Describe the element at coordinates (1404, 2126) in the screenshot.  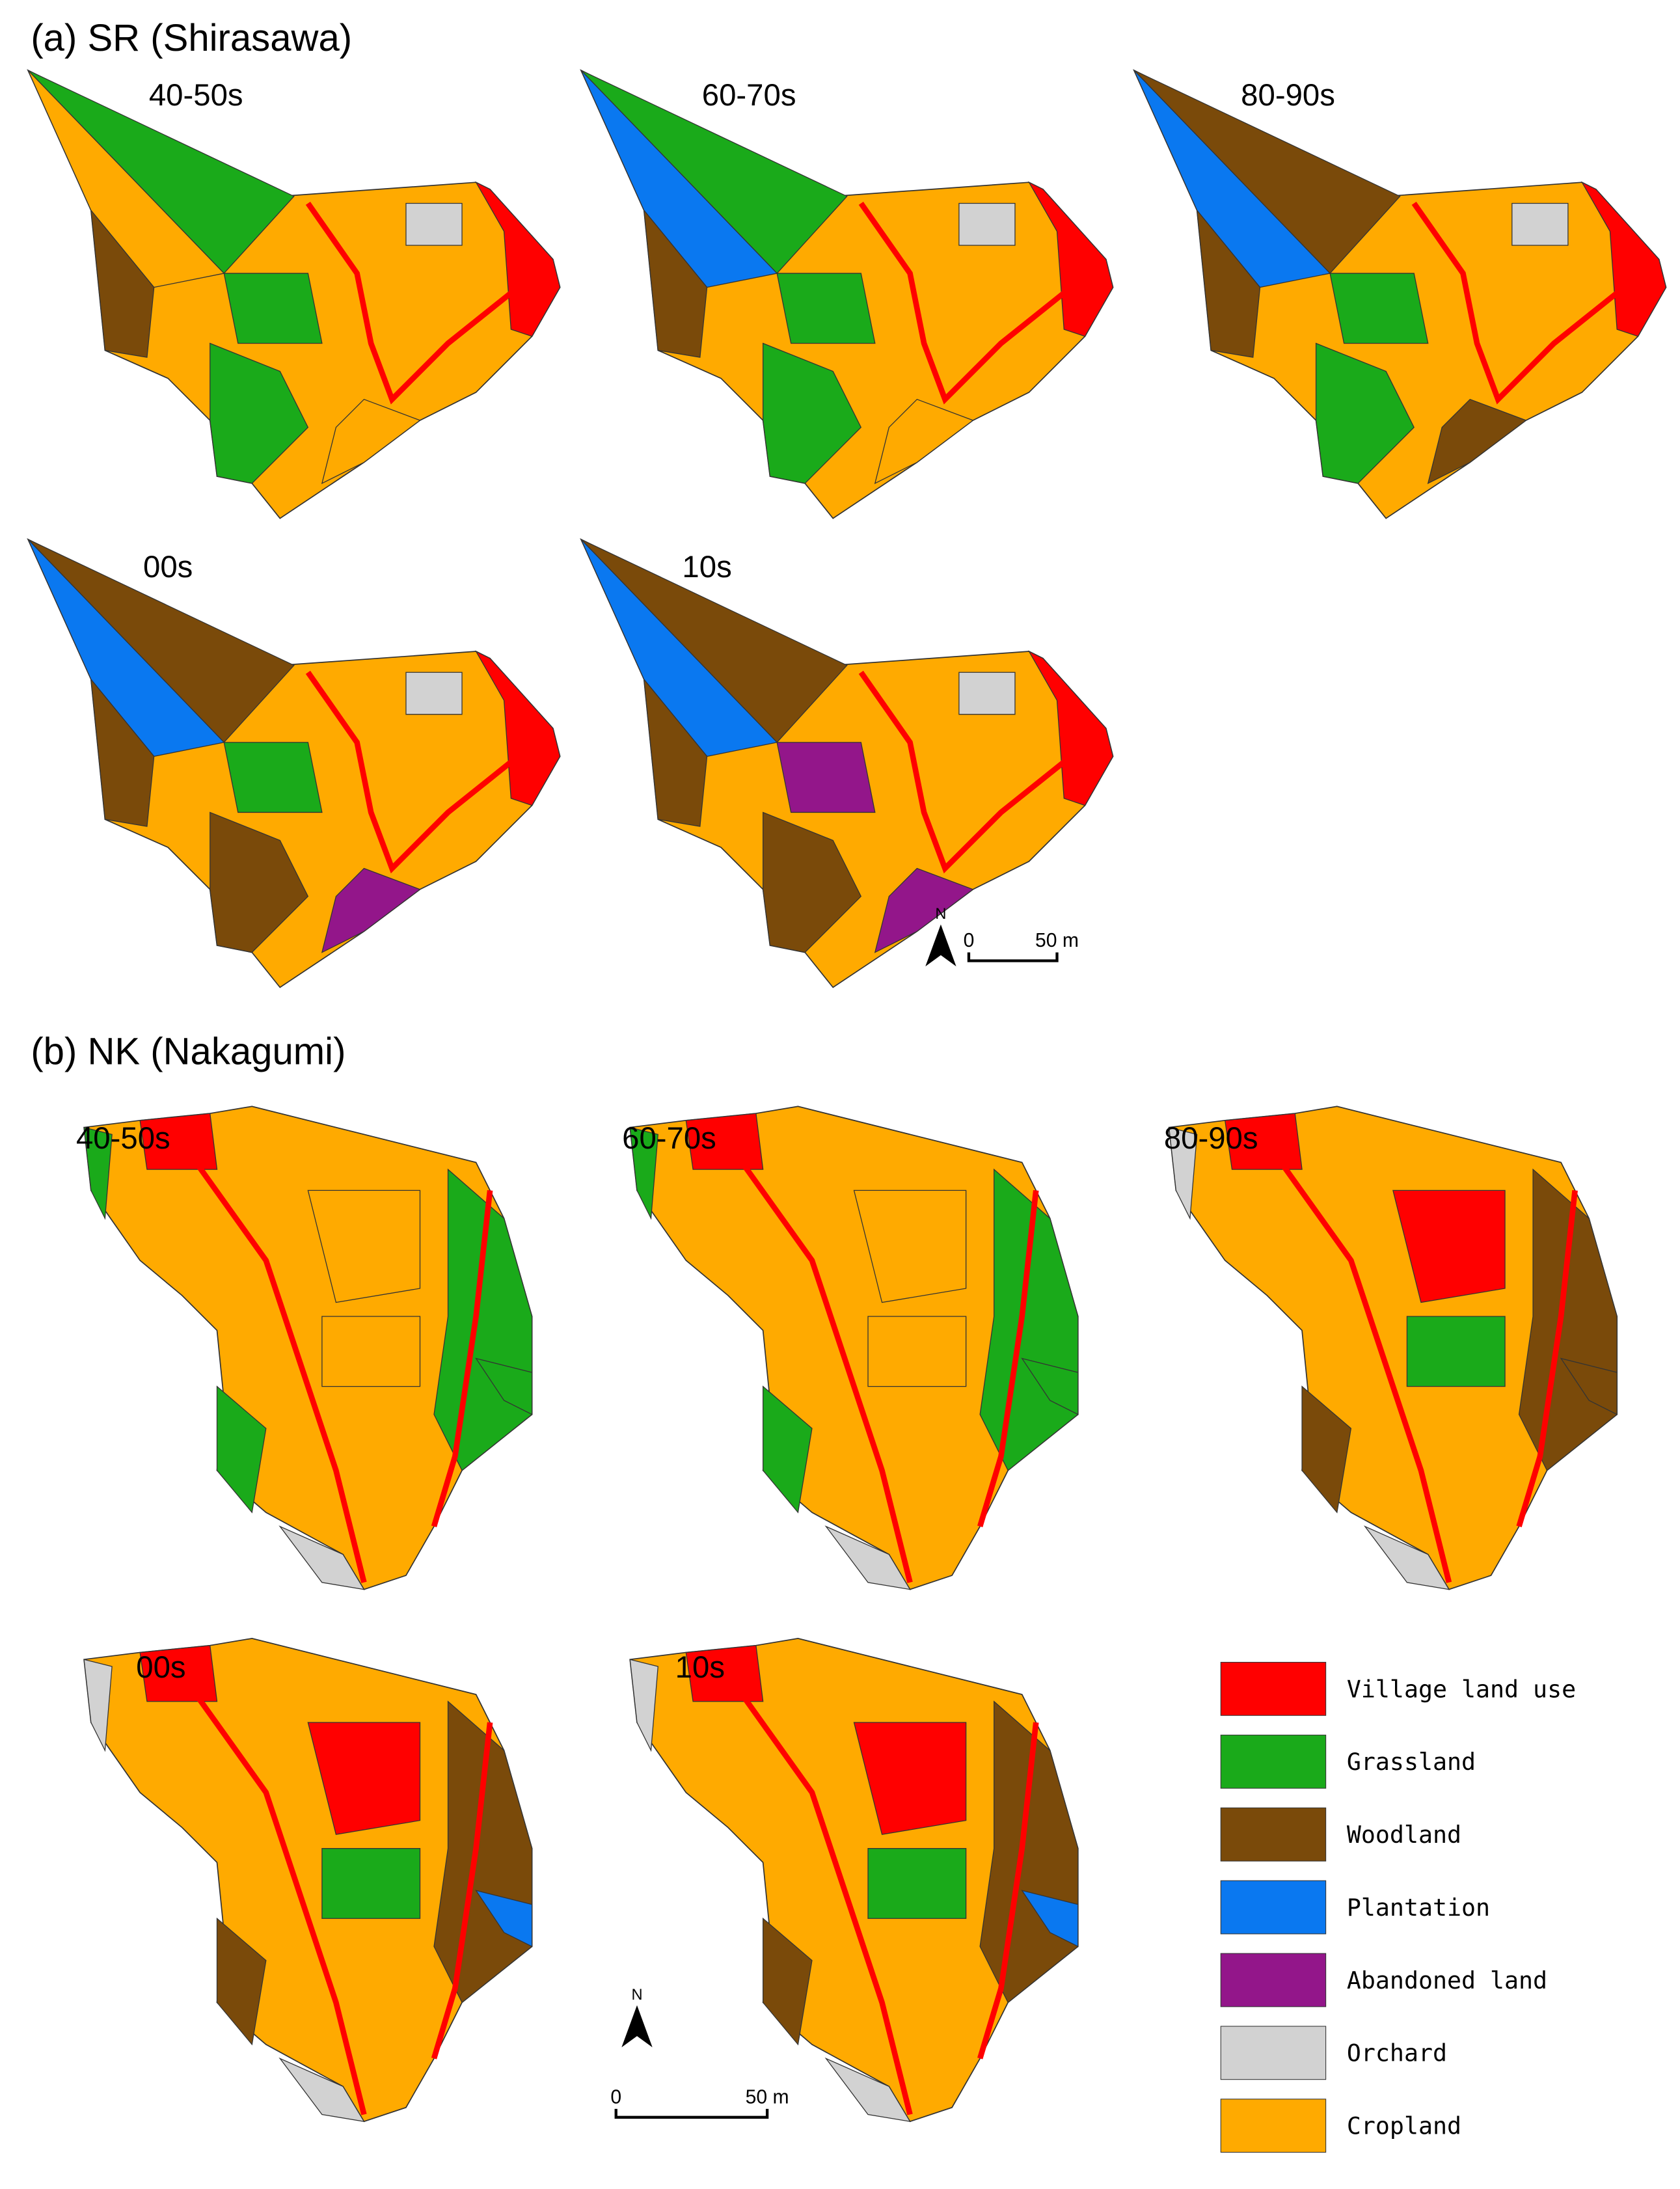
I see `legend-label: Cropland` at that location.